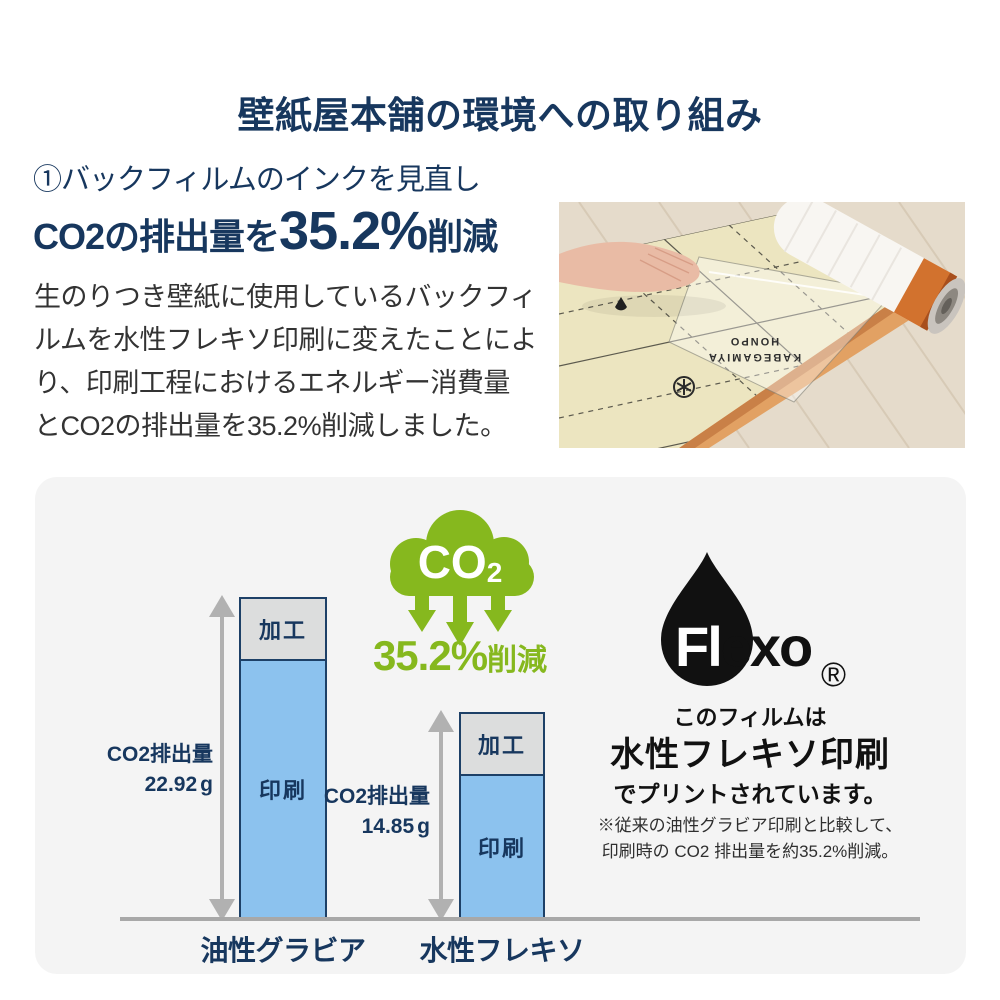 Image resolution: width=1000 pixels, height=1000 pixels. Describe the element at coordinates (869, 268) in the screenshot. I see `wallpaper-roll` at that location.